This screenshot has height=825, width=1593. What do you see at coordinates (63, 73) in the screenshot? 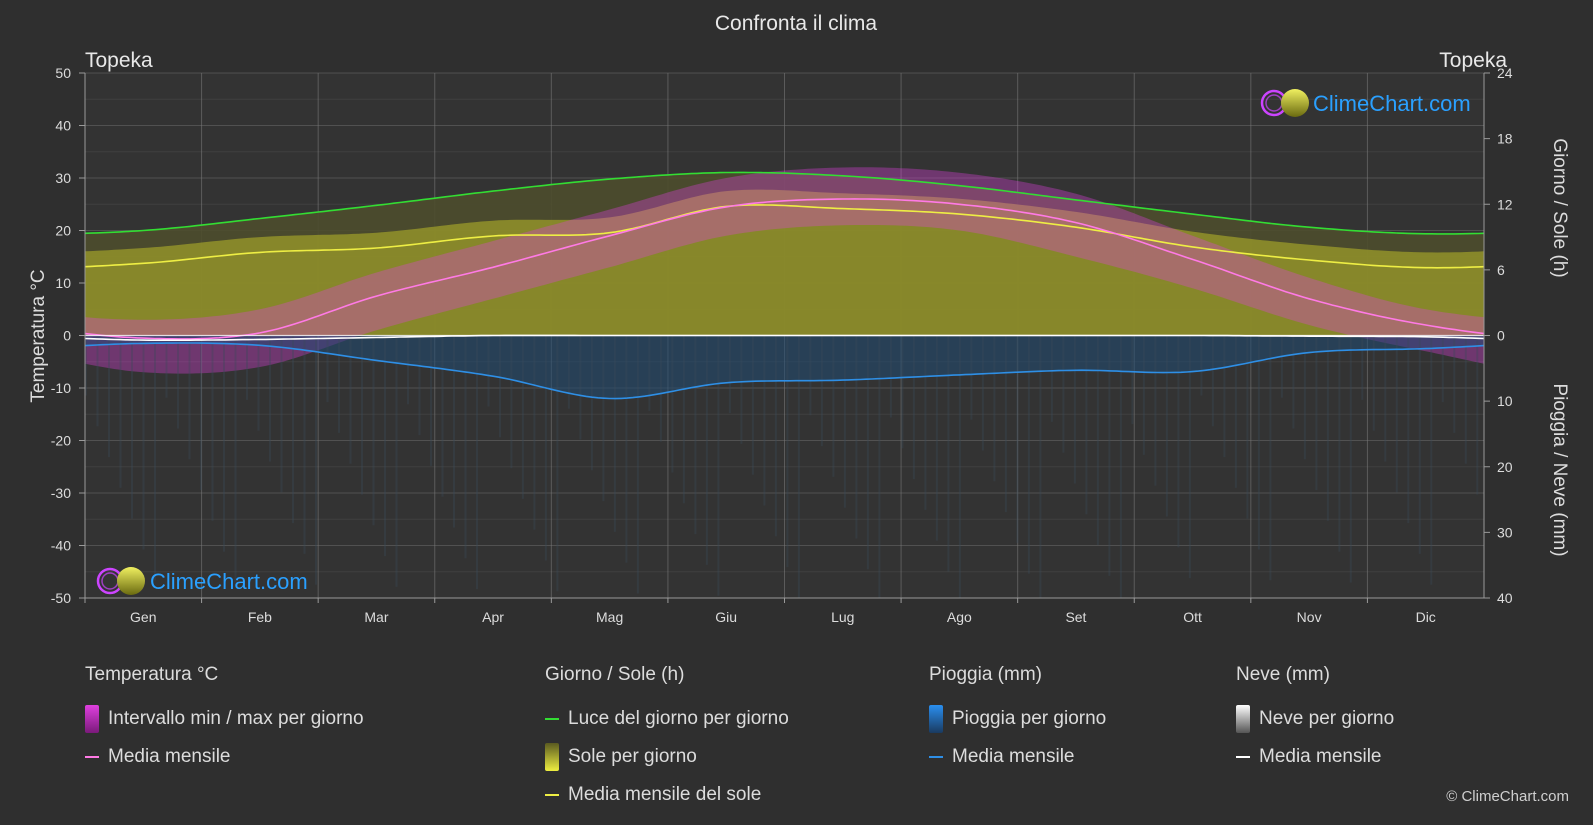
I see `tick-label-left: 50` at bounding box center [63, 73].